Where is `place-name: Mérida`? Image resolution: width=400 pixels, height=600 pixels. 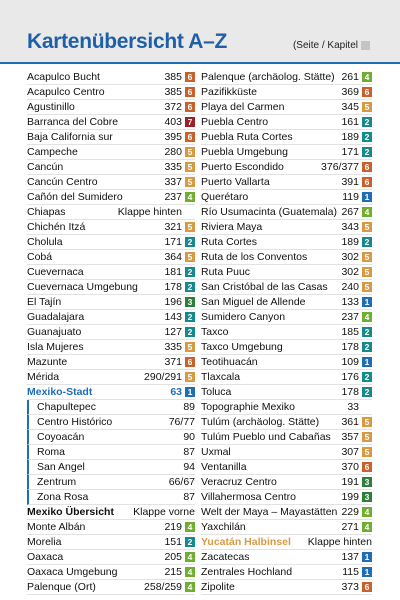
place-name: Mérida is located at coordinates (43, 377).